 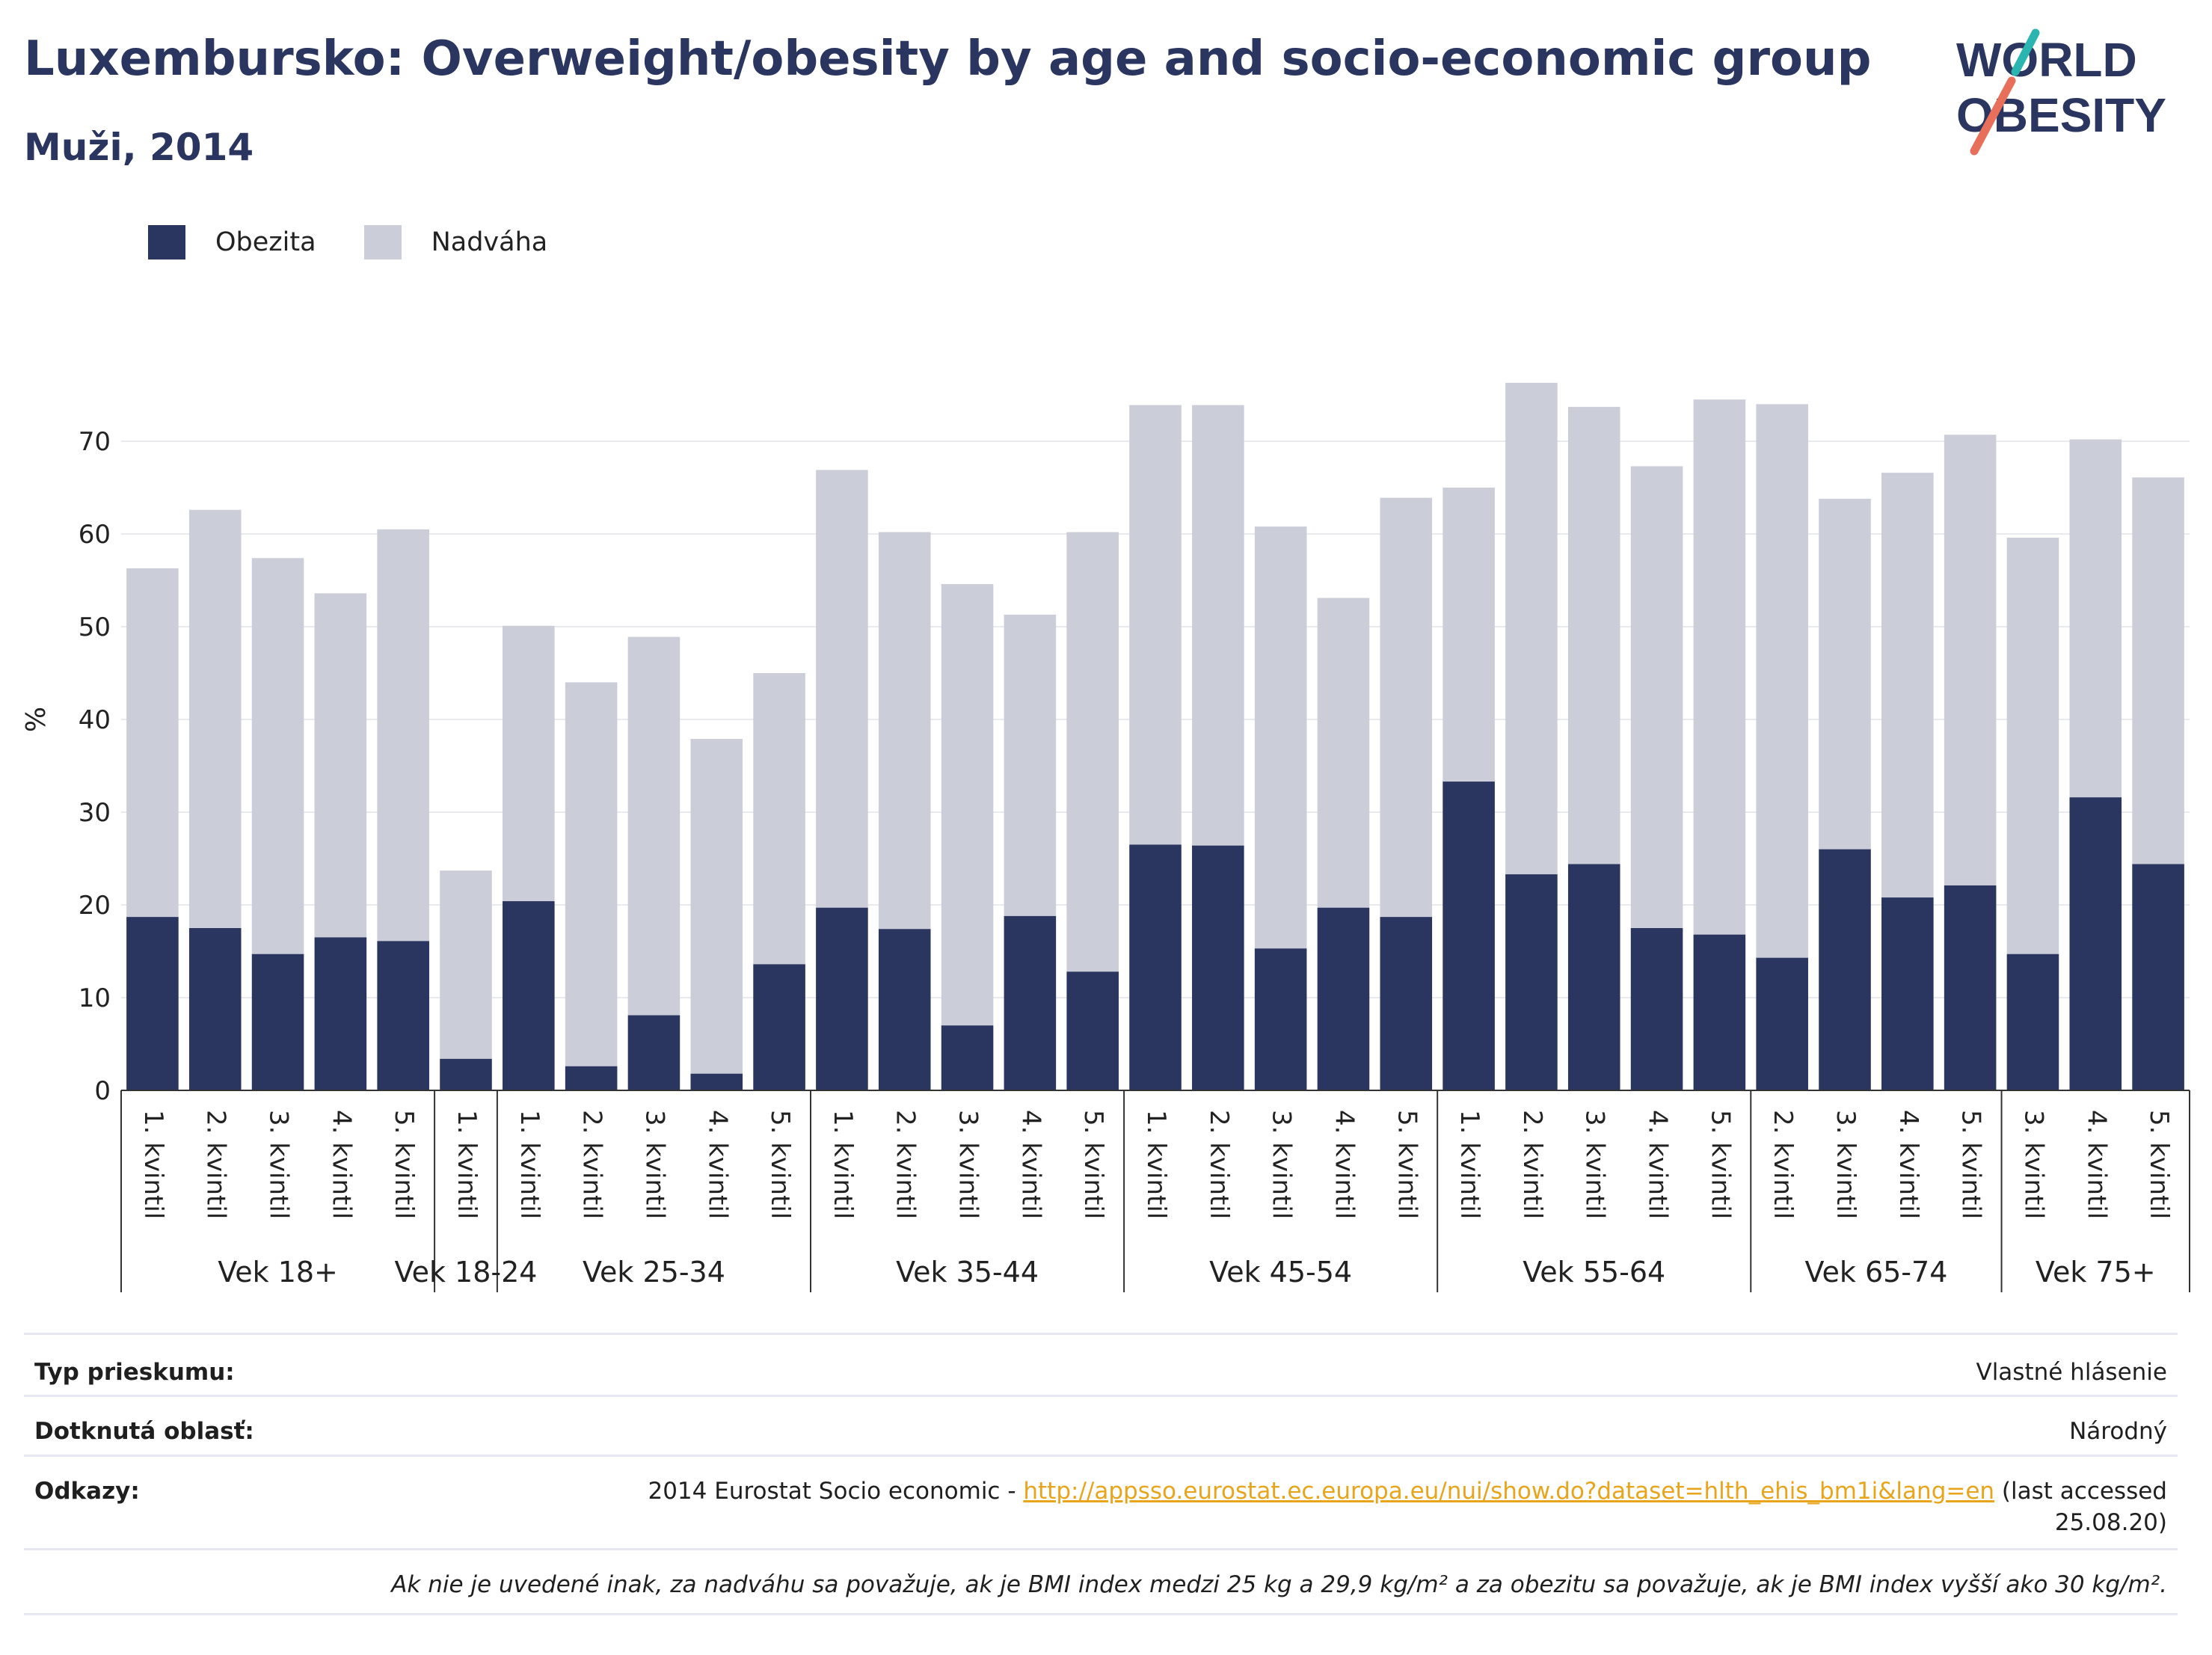 What do you see at coordinates (95, 720) in the screenshot?
I see `y-tick-label: 40` at bounding box center [95, 720].